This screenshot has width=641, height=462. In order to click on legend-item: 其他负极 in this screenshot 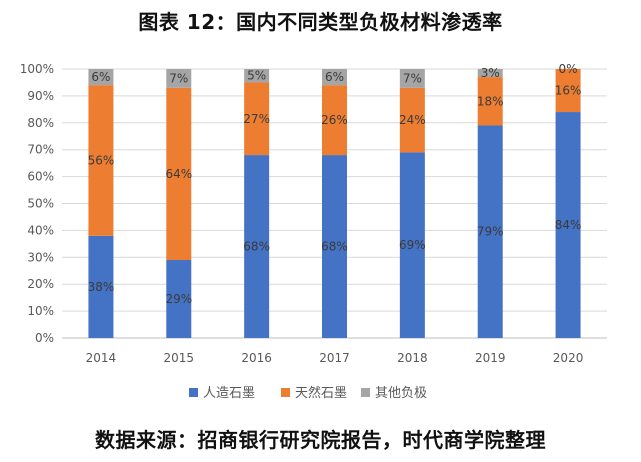, I will do `click(394, 393)`.